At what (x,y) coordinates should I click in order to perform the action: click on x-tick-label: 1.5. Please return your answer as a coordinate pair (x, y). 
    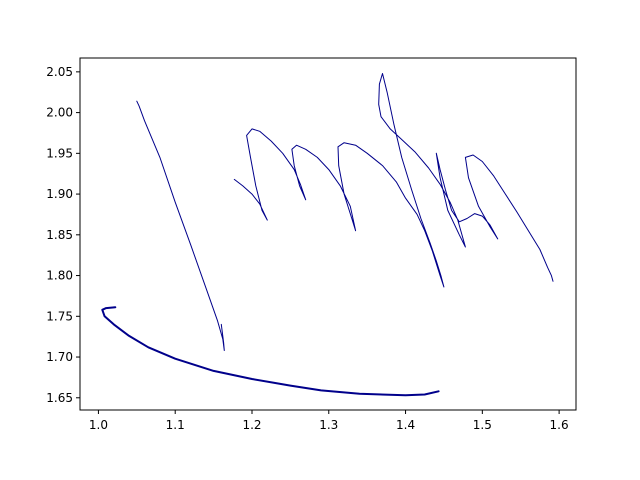
    Looking at the image, I should click on (482, 425).